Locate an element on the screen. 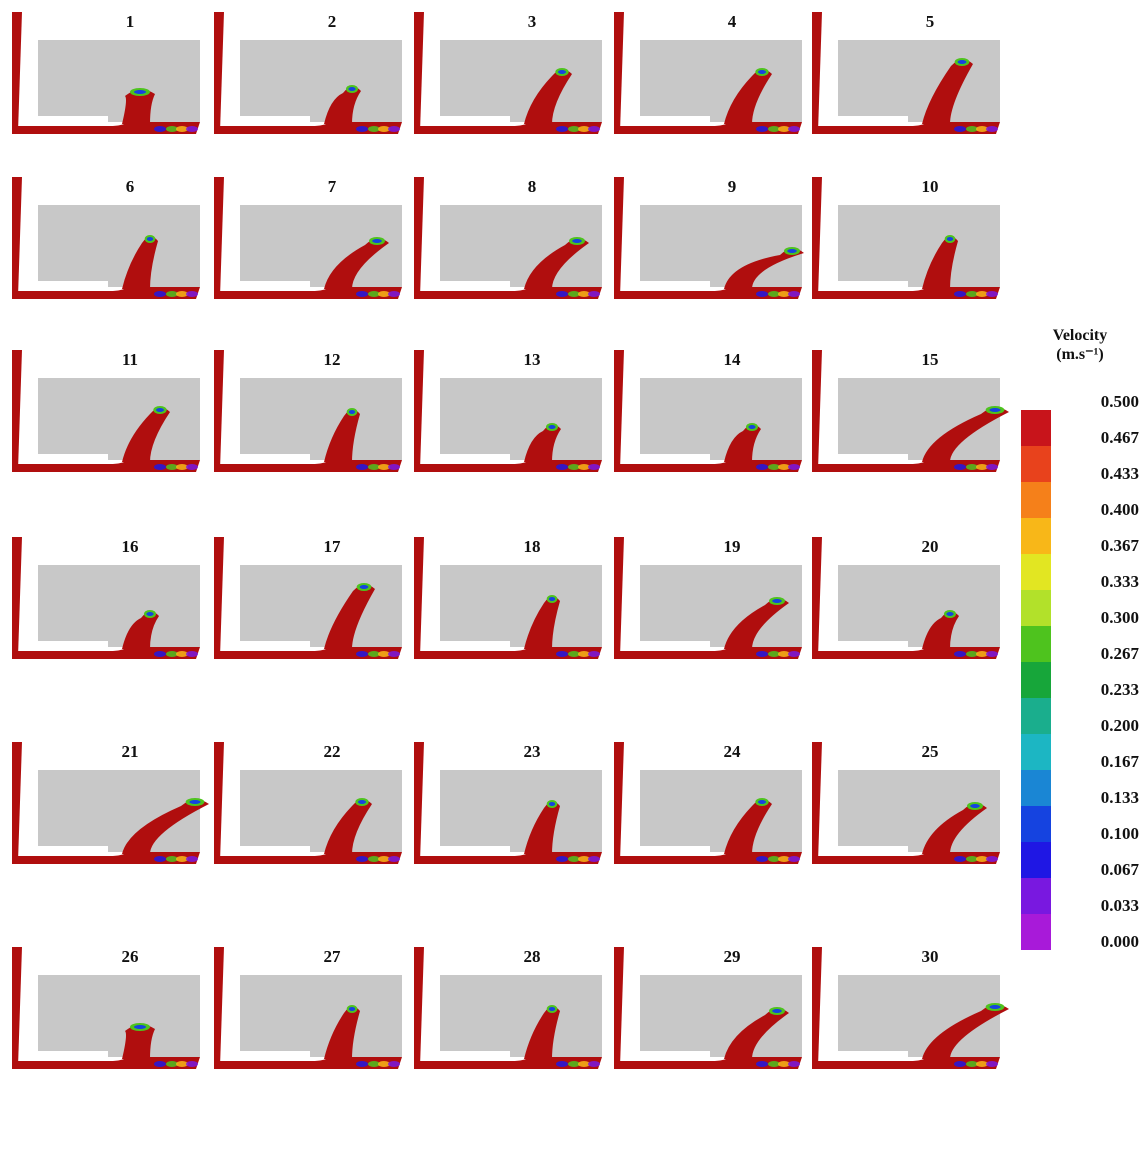 This screenshot has height=1155, width=1140. simulation-frame-2: 2 is located at coordinates (312, 97).